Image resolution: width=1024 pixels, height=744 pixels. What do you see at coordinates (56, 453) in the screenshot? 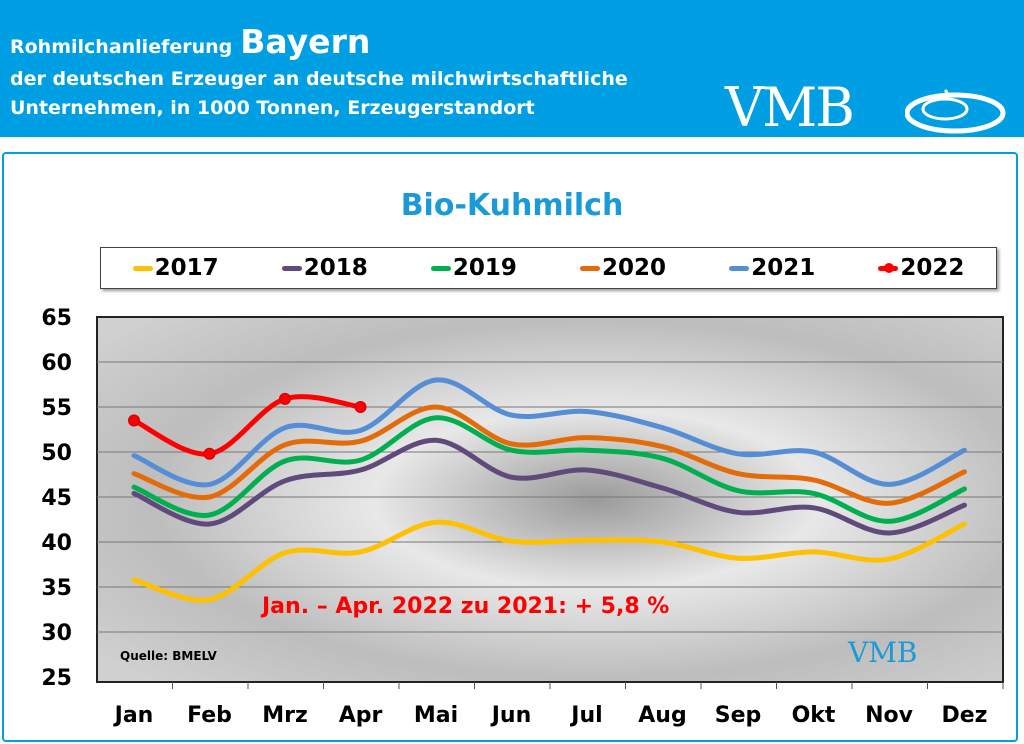
I see `y-tick-label: 50` at bounding box center [56, 453].